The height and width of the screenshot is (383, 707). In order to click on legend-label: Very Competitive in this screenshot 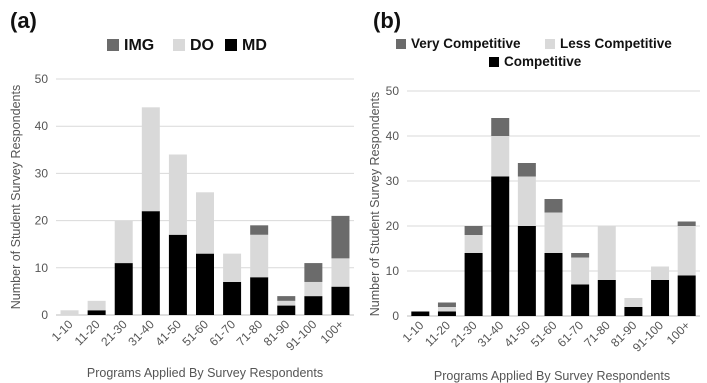, I will do `click(466, 43)`.